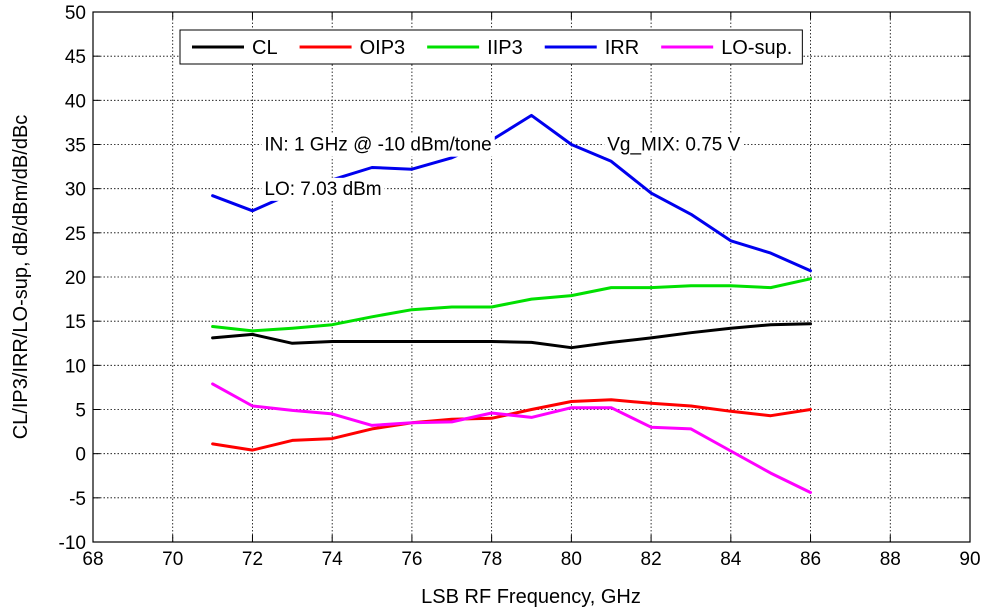 The width and height of the screenshot is (992, 614). What do you see at coordinates (75, 57) in the screenshot?
I see `y-tick-label: 45` at bounding box center [75, 57].